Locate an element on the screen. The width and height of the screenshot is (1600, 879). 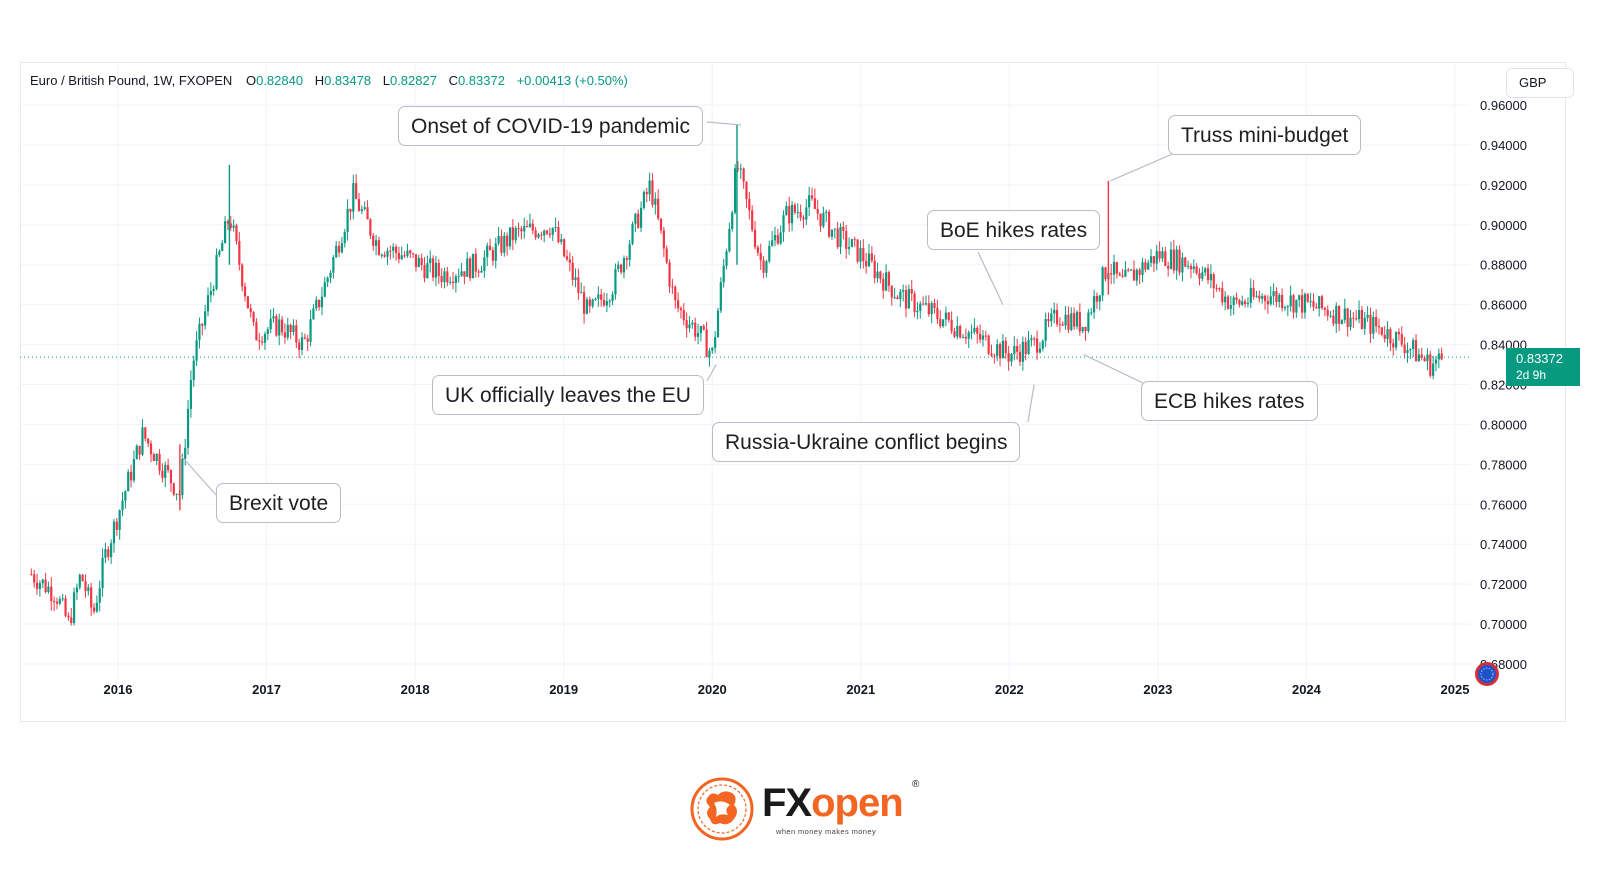
y-tick-label: 0.88000 is located at coordinates (1503, 265).